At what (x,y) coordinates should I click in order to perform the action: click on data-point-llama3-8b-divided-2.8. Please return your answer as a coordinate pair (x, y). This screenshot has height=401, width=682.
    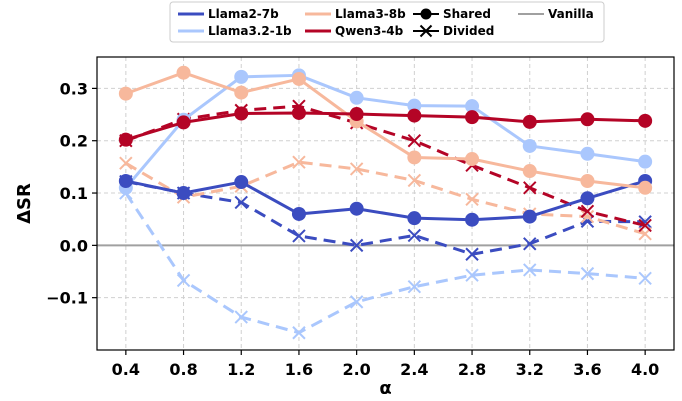
    Looking at the image, I should click on (472, 199).